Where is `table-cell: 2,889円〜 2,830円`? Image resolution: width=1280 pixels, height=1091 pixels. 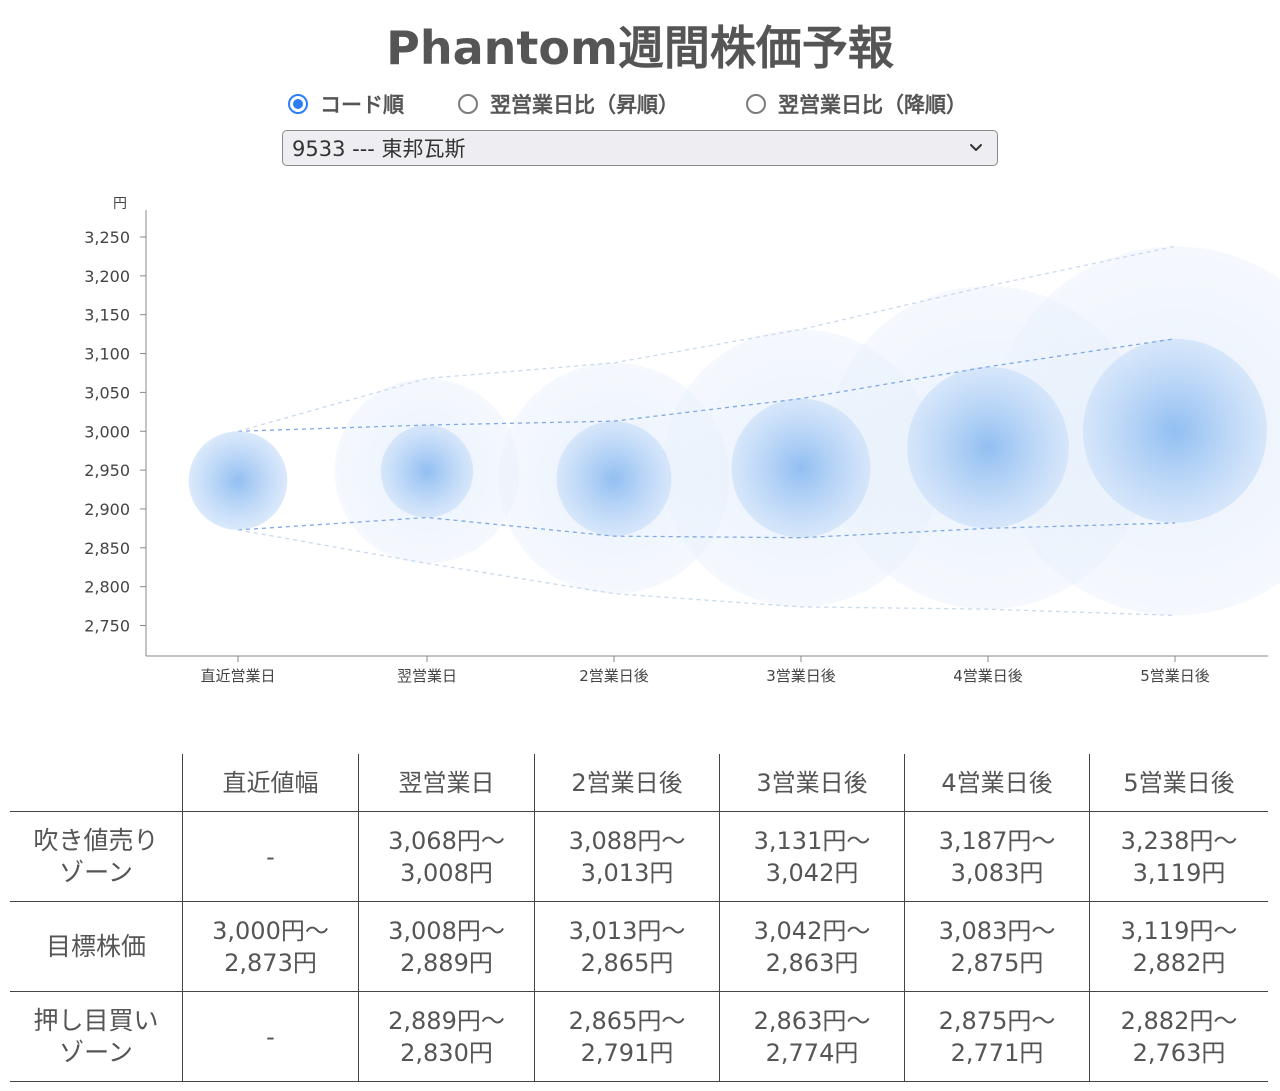 table-cell: 2,889円〜 2,830円 is located at coordinates (446, 1036).